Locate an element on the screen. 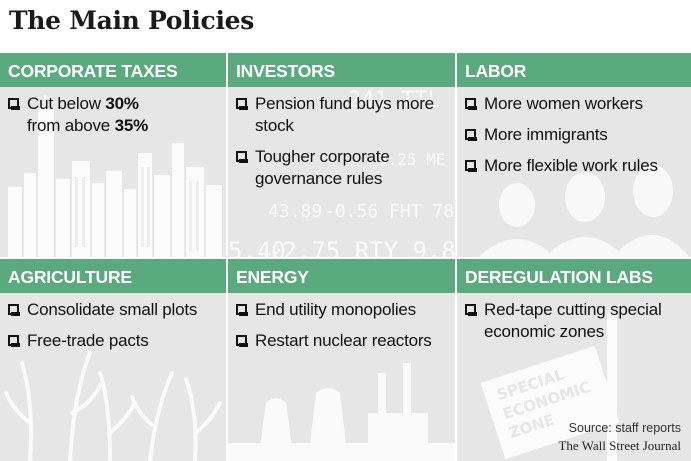  panel-heading: DEREGULATION LABS is located at coordinates (574, 276).